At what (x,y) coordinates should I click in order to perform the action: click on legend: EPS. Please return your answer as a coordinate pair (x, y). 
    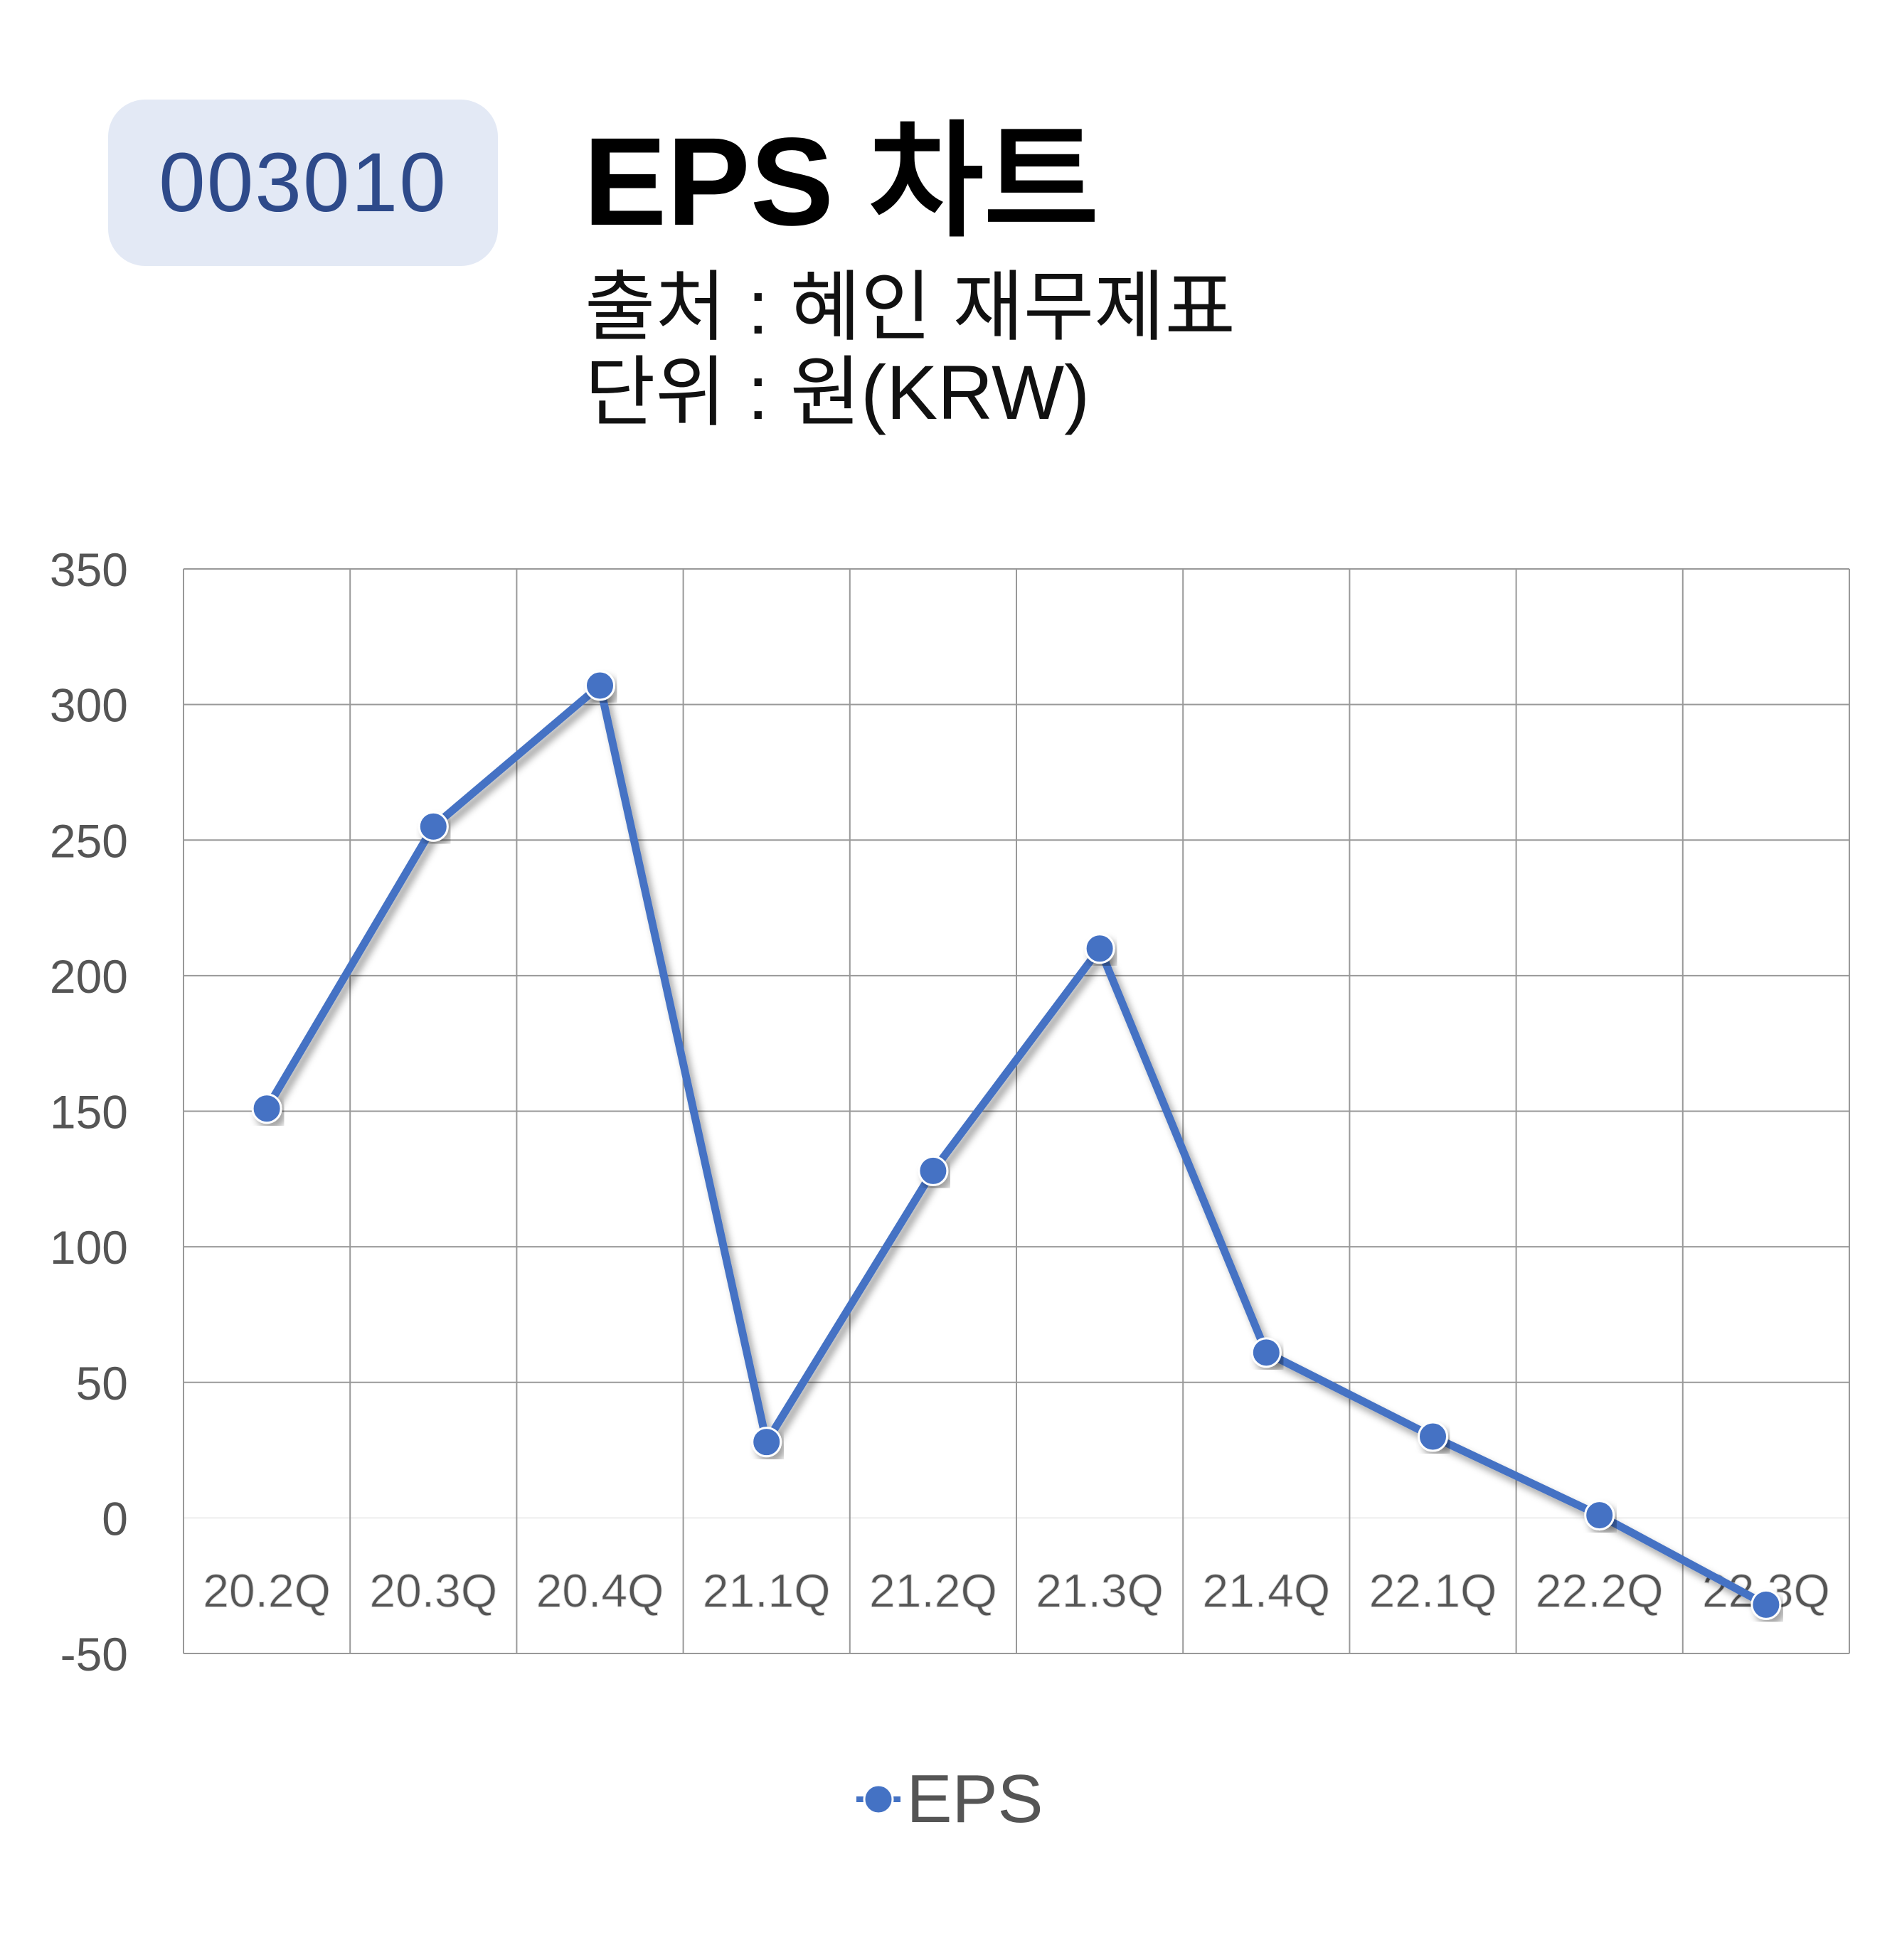
    Looking at the image, I should click on (948, 1799).